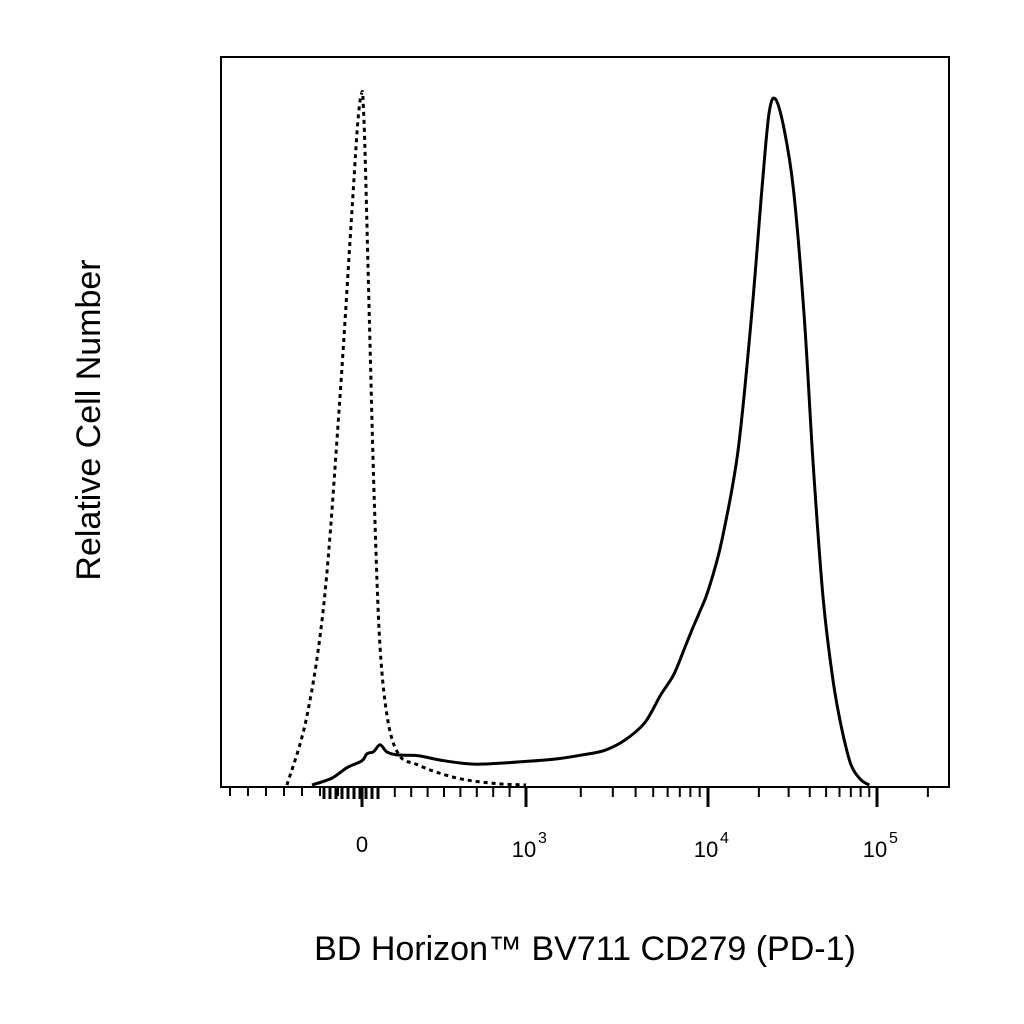 The height and width of the screenshot is (1024, 1024). Describe the element at coordinates (724, 838) in the screenshot. I see `x-tick-label-exponent: 4` at that location.